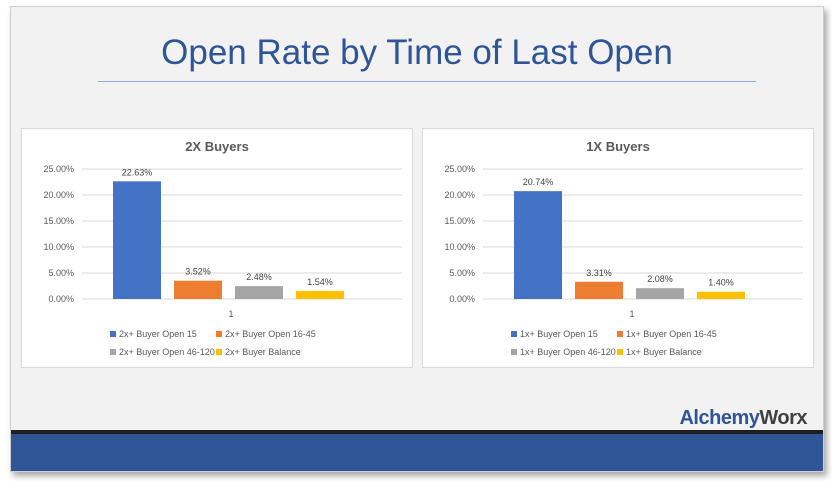 This screenshot has width=832, height=481. I want to click on legend-label: 1x+ Buyer Open 15, so click(559, 334).